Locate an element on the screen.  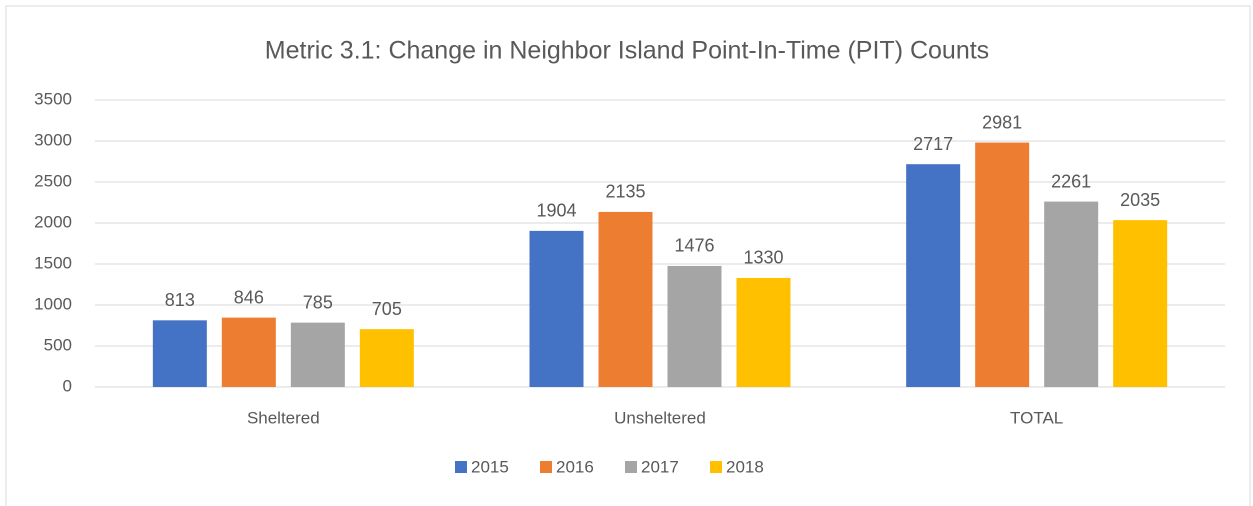
legend-label: 2016 is located at coordinates (575, 466).